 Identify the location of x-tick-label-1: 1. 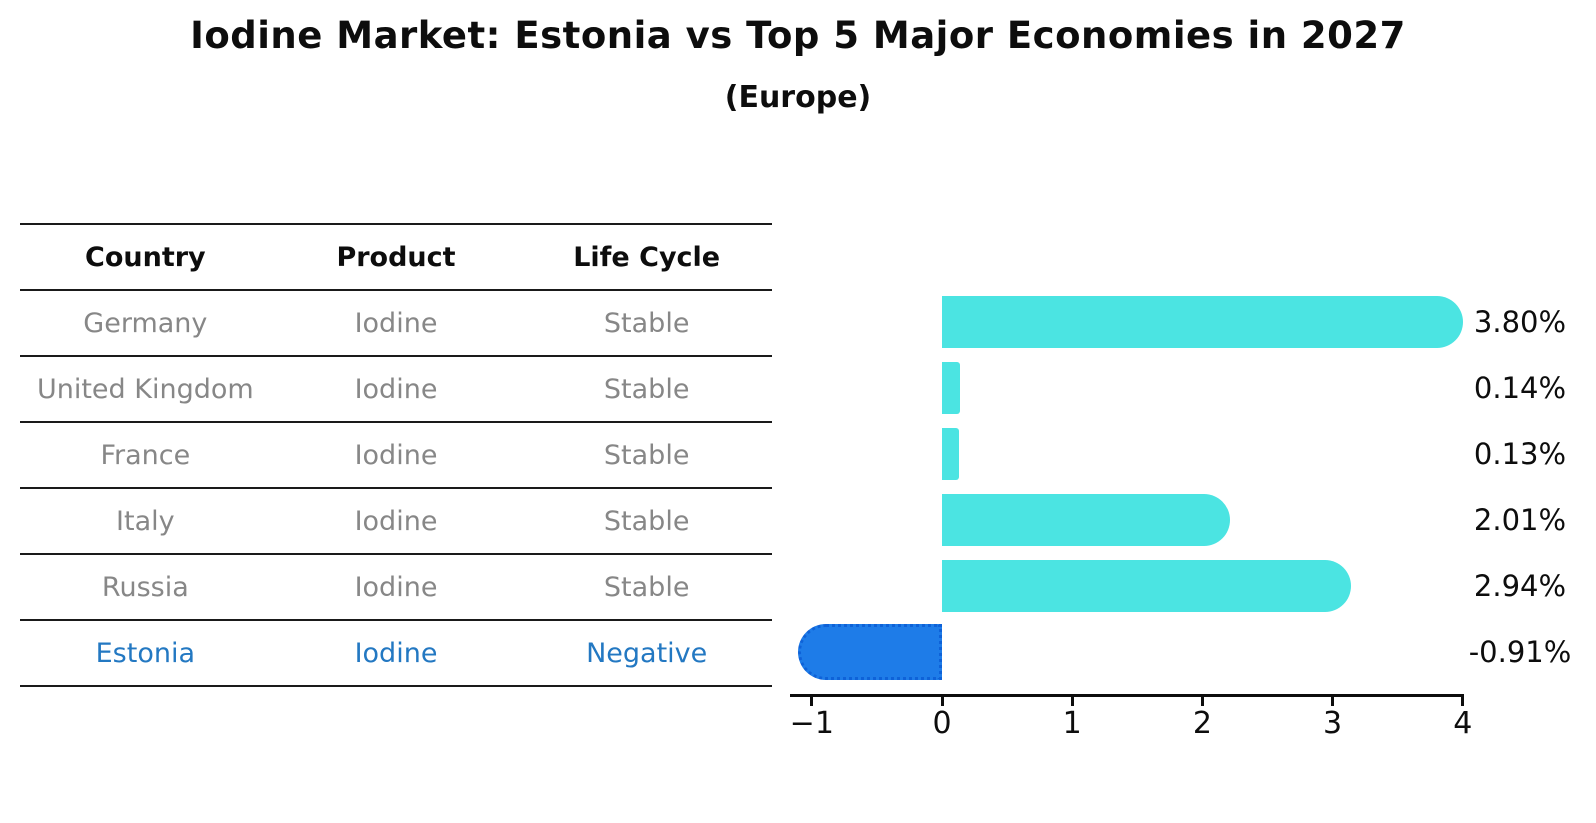
(1072, 723).